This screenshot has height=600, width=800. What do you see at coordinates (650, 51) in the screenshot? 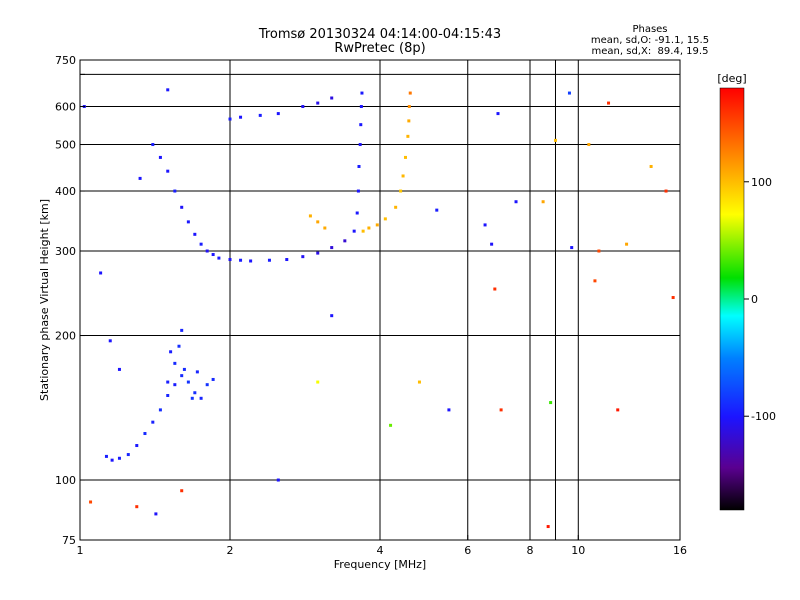
I see `phase-line-x: mean, sd,X: 89.4, 19.5` at bounding box center [650, 51].